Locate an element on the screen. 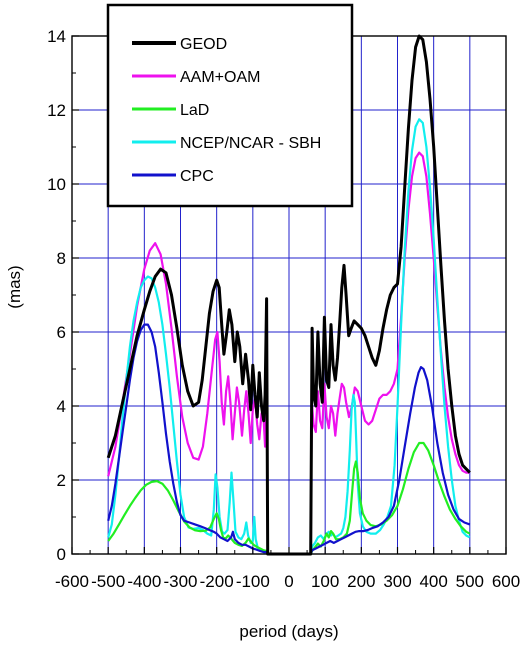 The image size is (525, 647). y-tick-label: 12 is located at coordinates (56, 110).